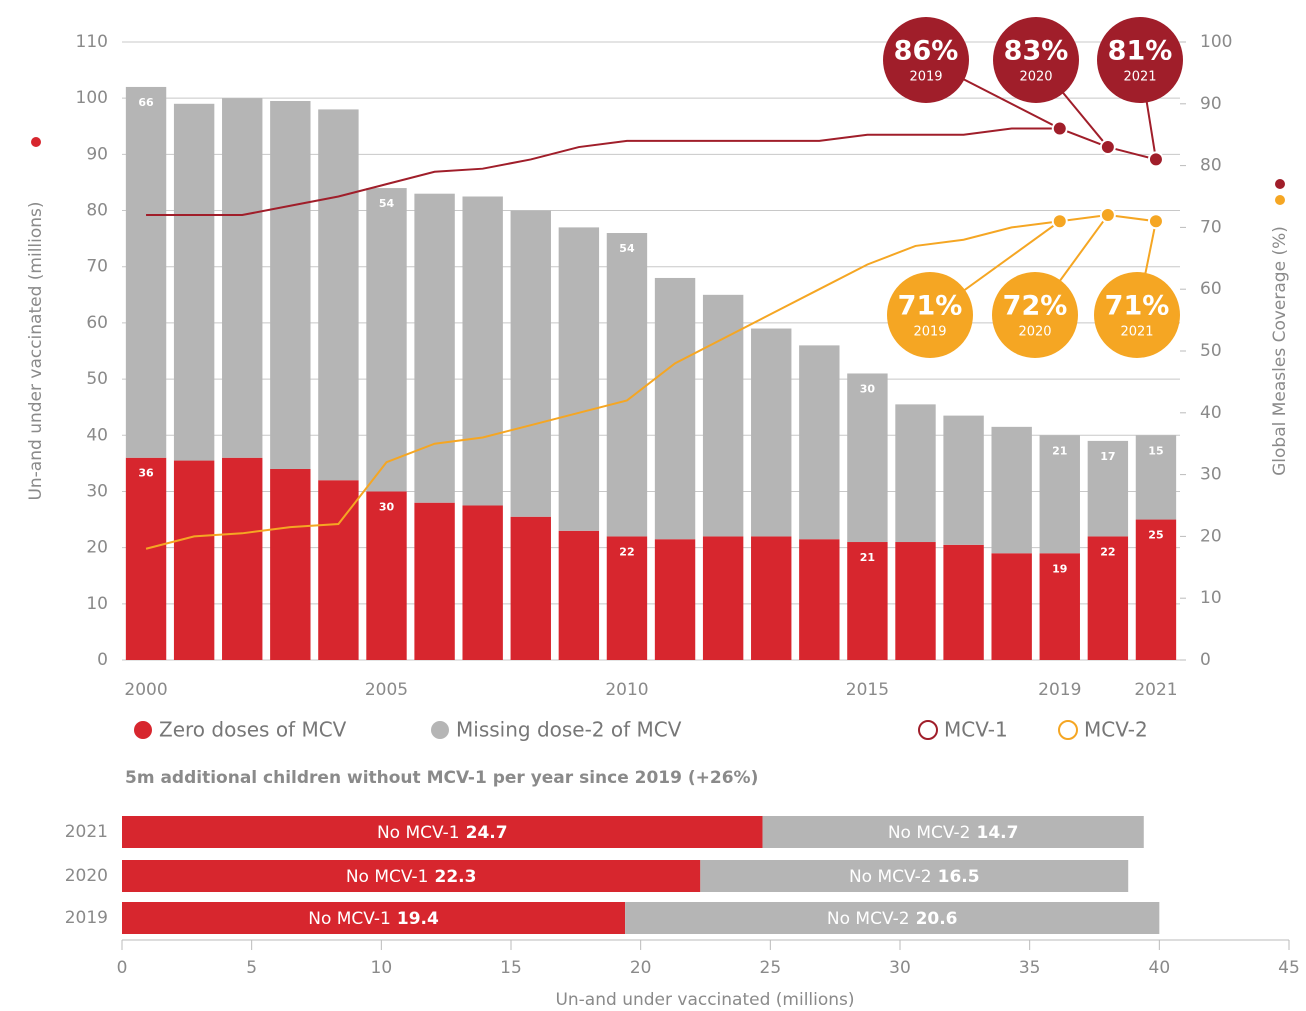  Describe the element at coordinates (86, 918) in the screenshot. I see `y-tick-label: 2019` at that location.